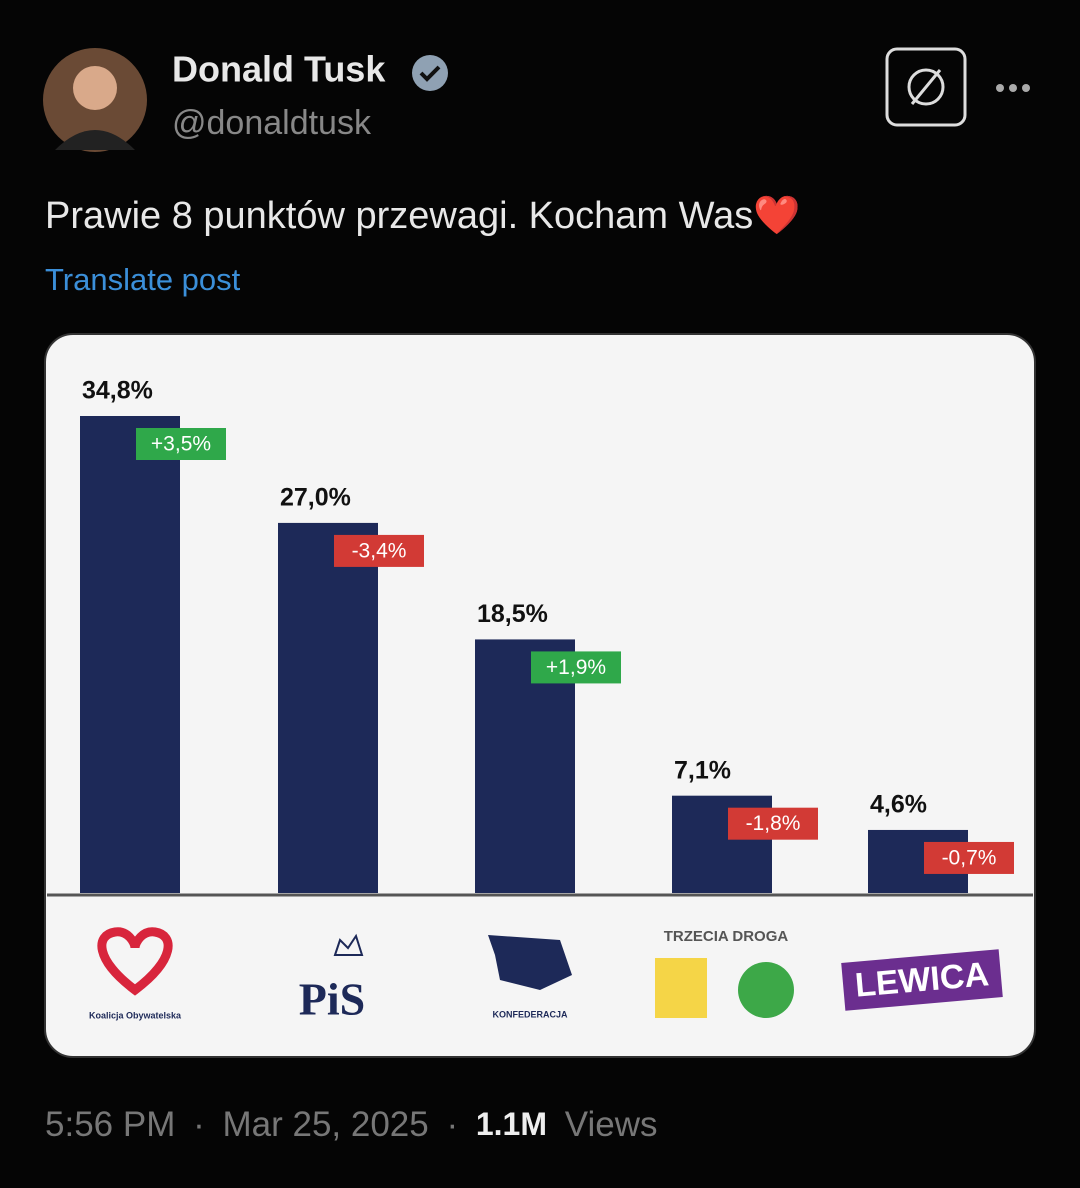 The height and width of the screenshot is (1188, 1080). Describe the element at coordinates (530, 1014) in the screenshot. I see `category-label: KONFEDERACJA` at that location.